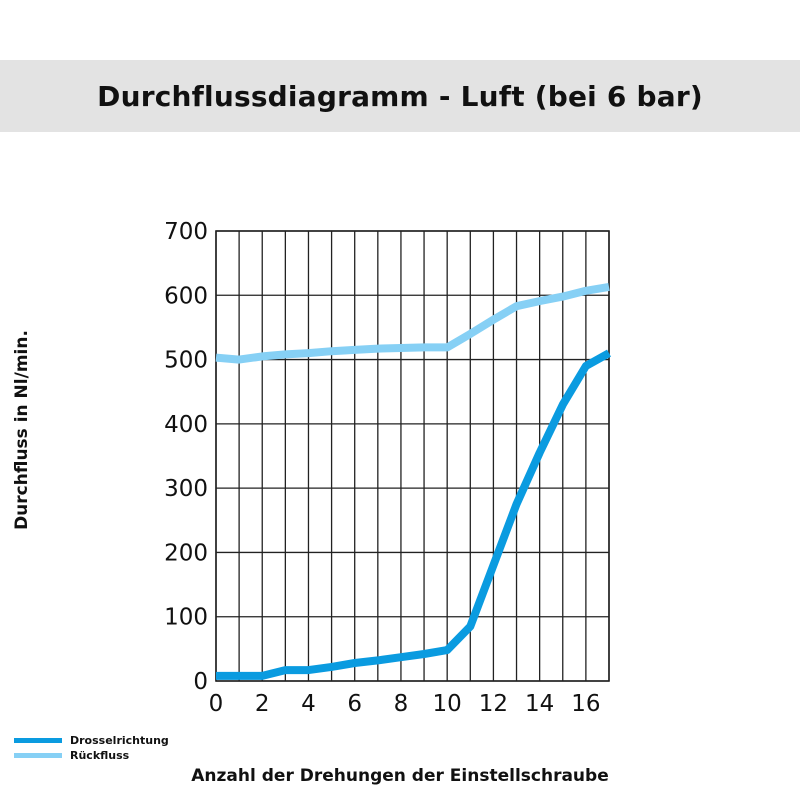 The width and height of the screenshot is (800, 800). I want to click on series-line-rueckfluss, so click(412, 323).